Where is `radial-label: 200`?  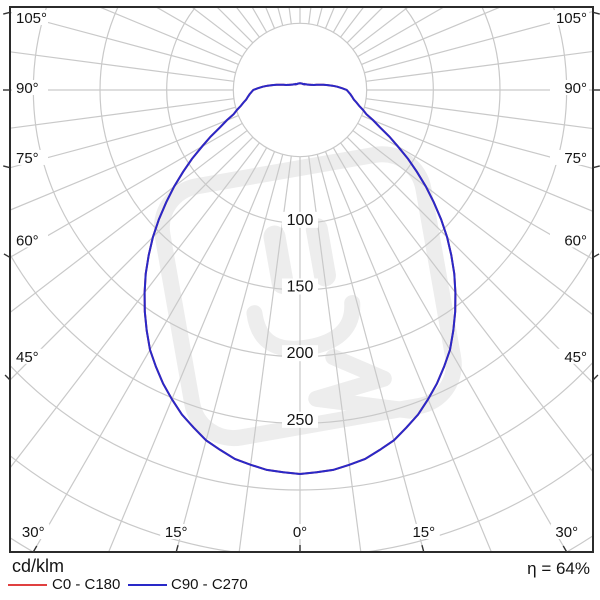 radial-label: 200 is located at coordinates (300, 353).